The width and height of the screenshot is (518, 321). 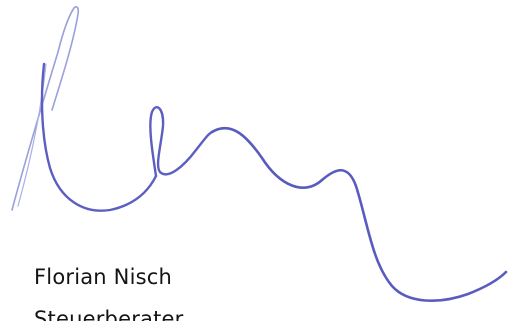 I want to click on signature-upstroke, so click(x=45, y=108).